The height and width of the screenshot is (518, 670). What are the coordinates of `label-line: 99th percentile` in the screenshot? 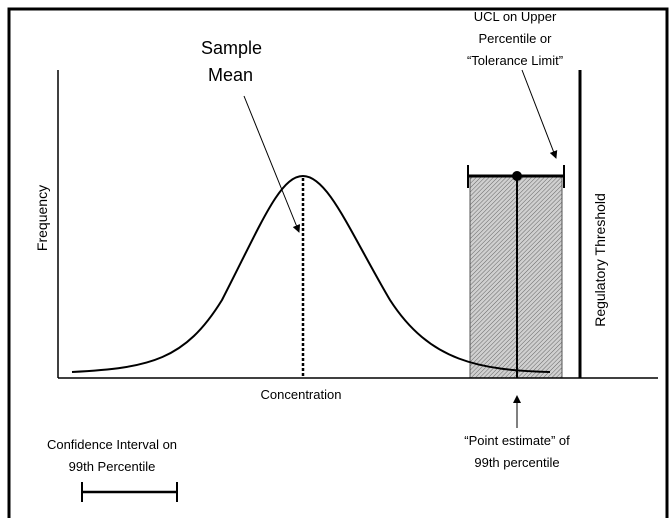 It's located at (516, 462).